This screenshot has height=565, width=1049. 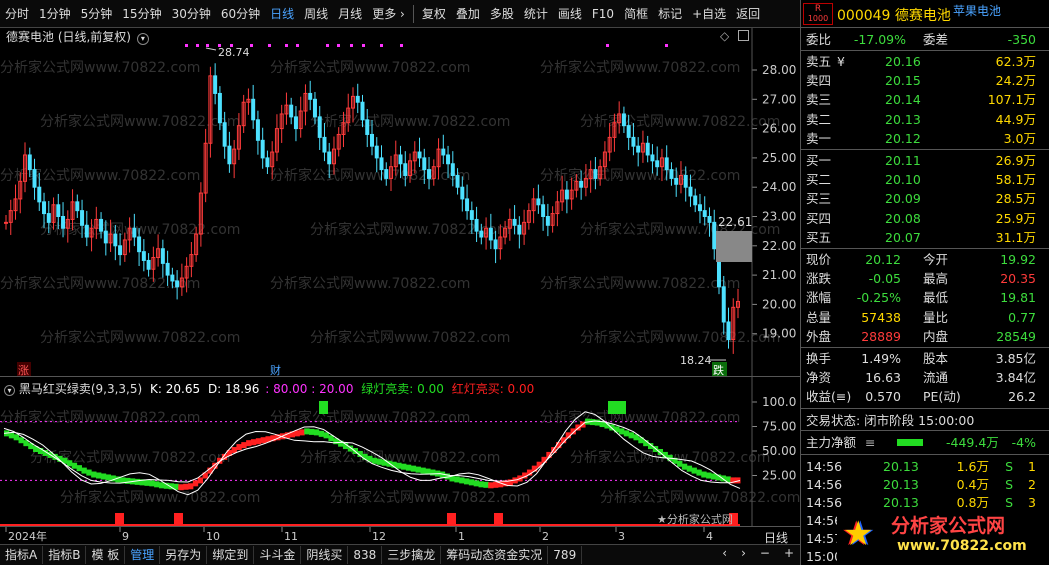 What do you see at coordinates (743, 553) in the screenshot?
I see `tab-next-icon: ›` at bounding box center [743, 553].